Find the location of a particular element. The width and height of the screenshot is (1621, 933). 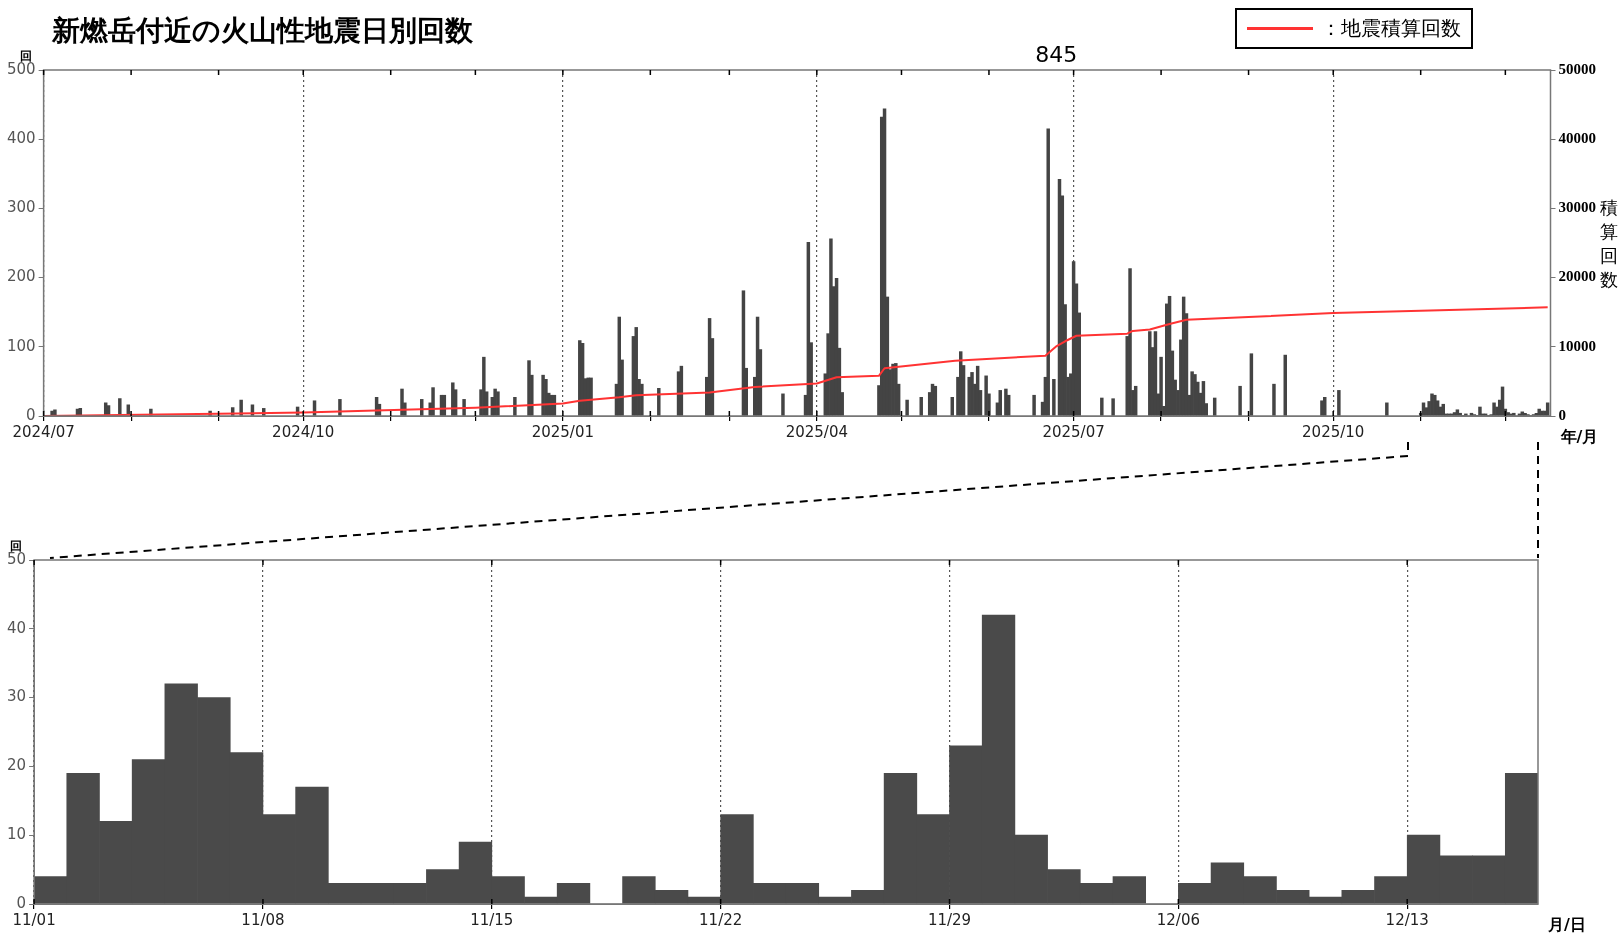

x-tick-label: 2025/07 is located at coordinates (1073, 431).